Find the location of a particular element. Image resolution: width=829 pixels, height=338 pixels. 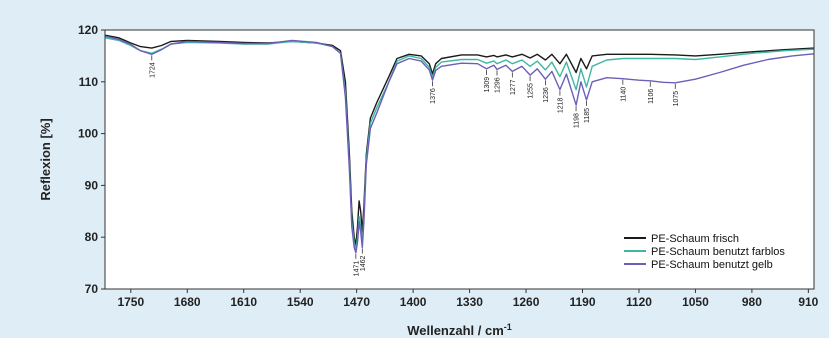

x-tick-label-1120: 1120 is located at coordinates (639, 302).